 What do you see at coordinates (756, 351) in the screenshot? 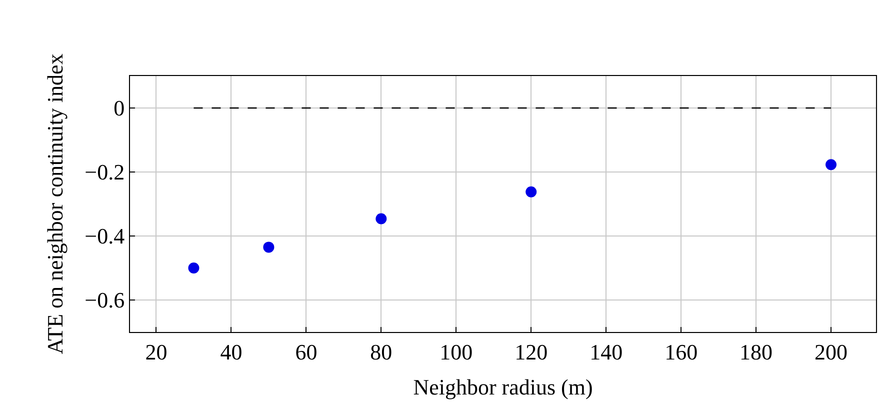
I see `x-tick-label: 180` at bounding box center [756, 351].